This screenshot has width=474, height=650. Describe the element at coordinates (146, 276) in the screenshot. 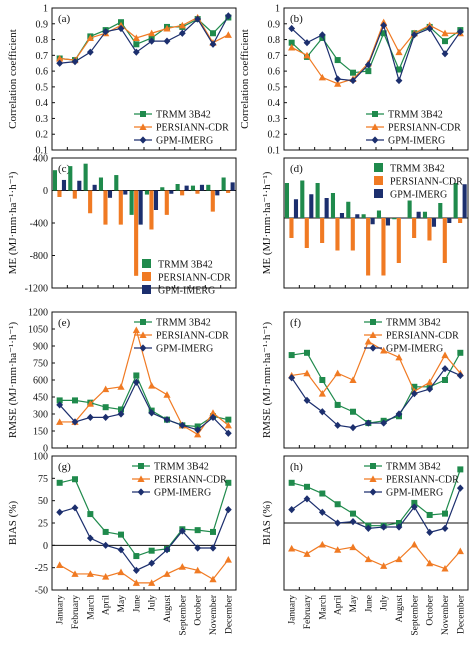

I see `legend-swatch-persiann` at that location.